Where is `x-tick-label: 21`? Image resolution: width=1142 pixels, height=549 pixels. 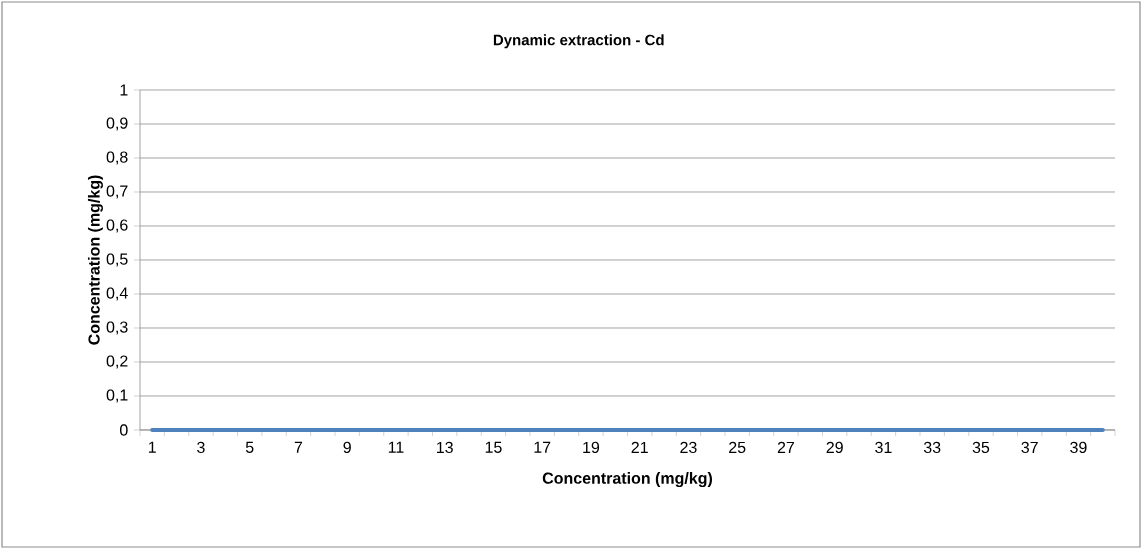 x-tick-label: 21 is located at coordinates (639, 447).